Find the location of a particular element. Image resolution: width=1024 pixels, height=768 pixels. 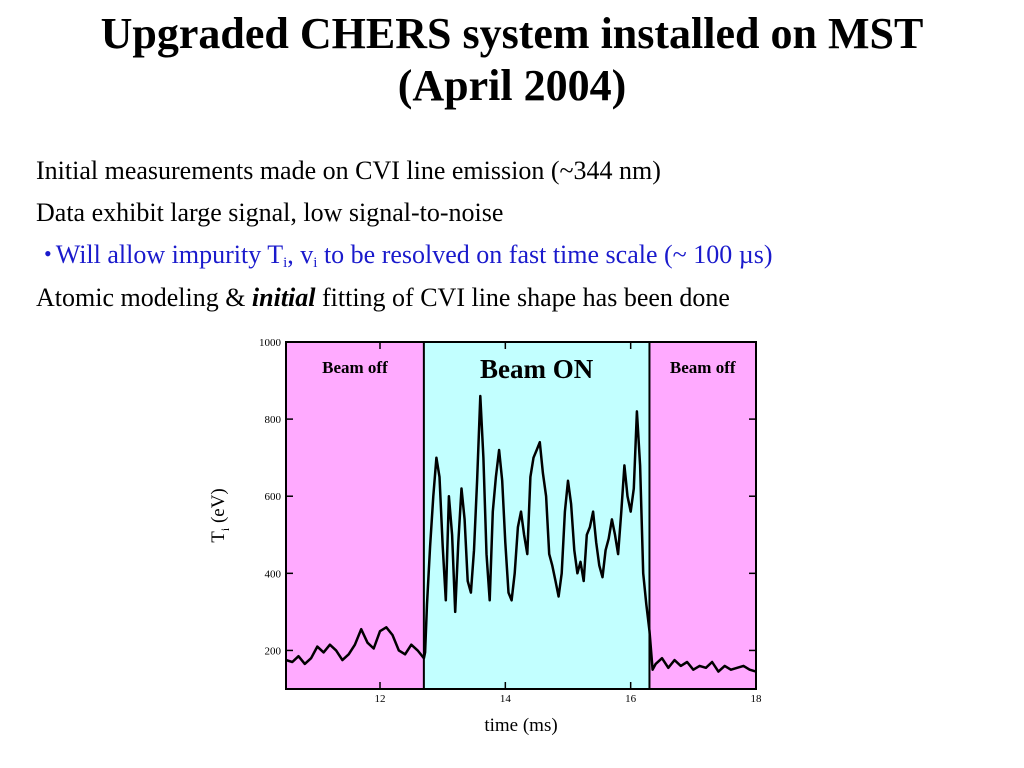

sub-bullet-subscript-a: i is located at coordinates (285, 263).